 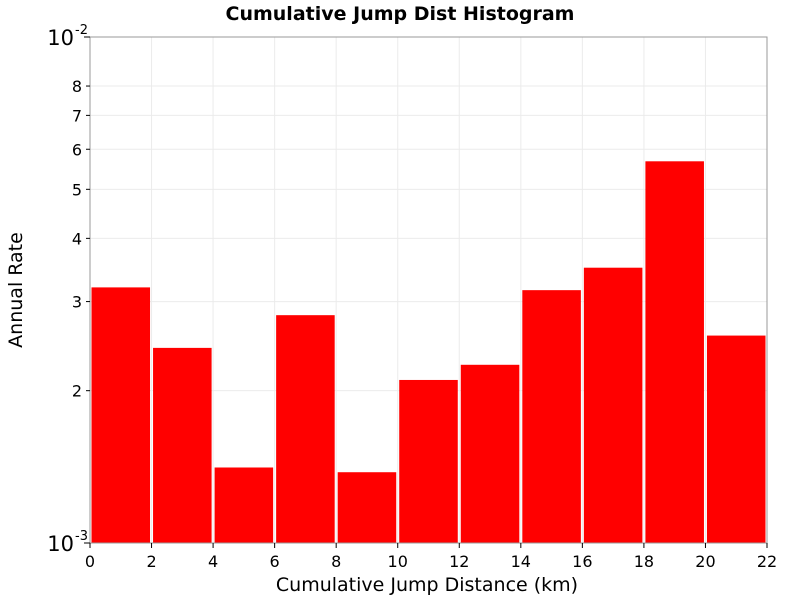 I want to click on x-tick-label: 12, so click(x=459, y=561).